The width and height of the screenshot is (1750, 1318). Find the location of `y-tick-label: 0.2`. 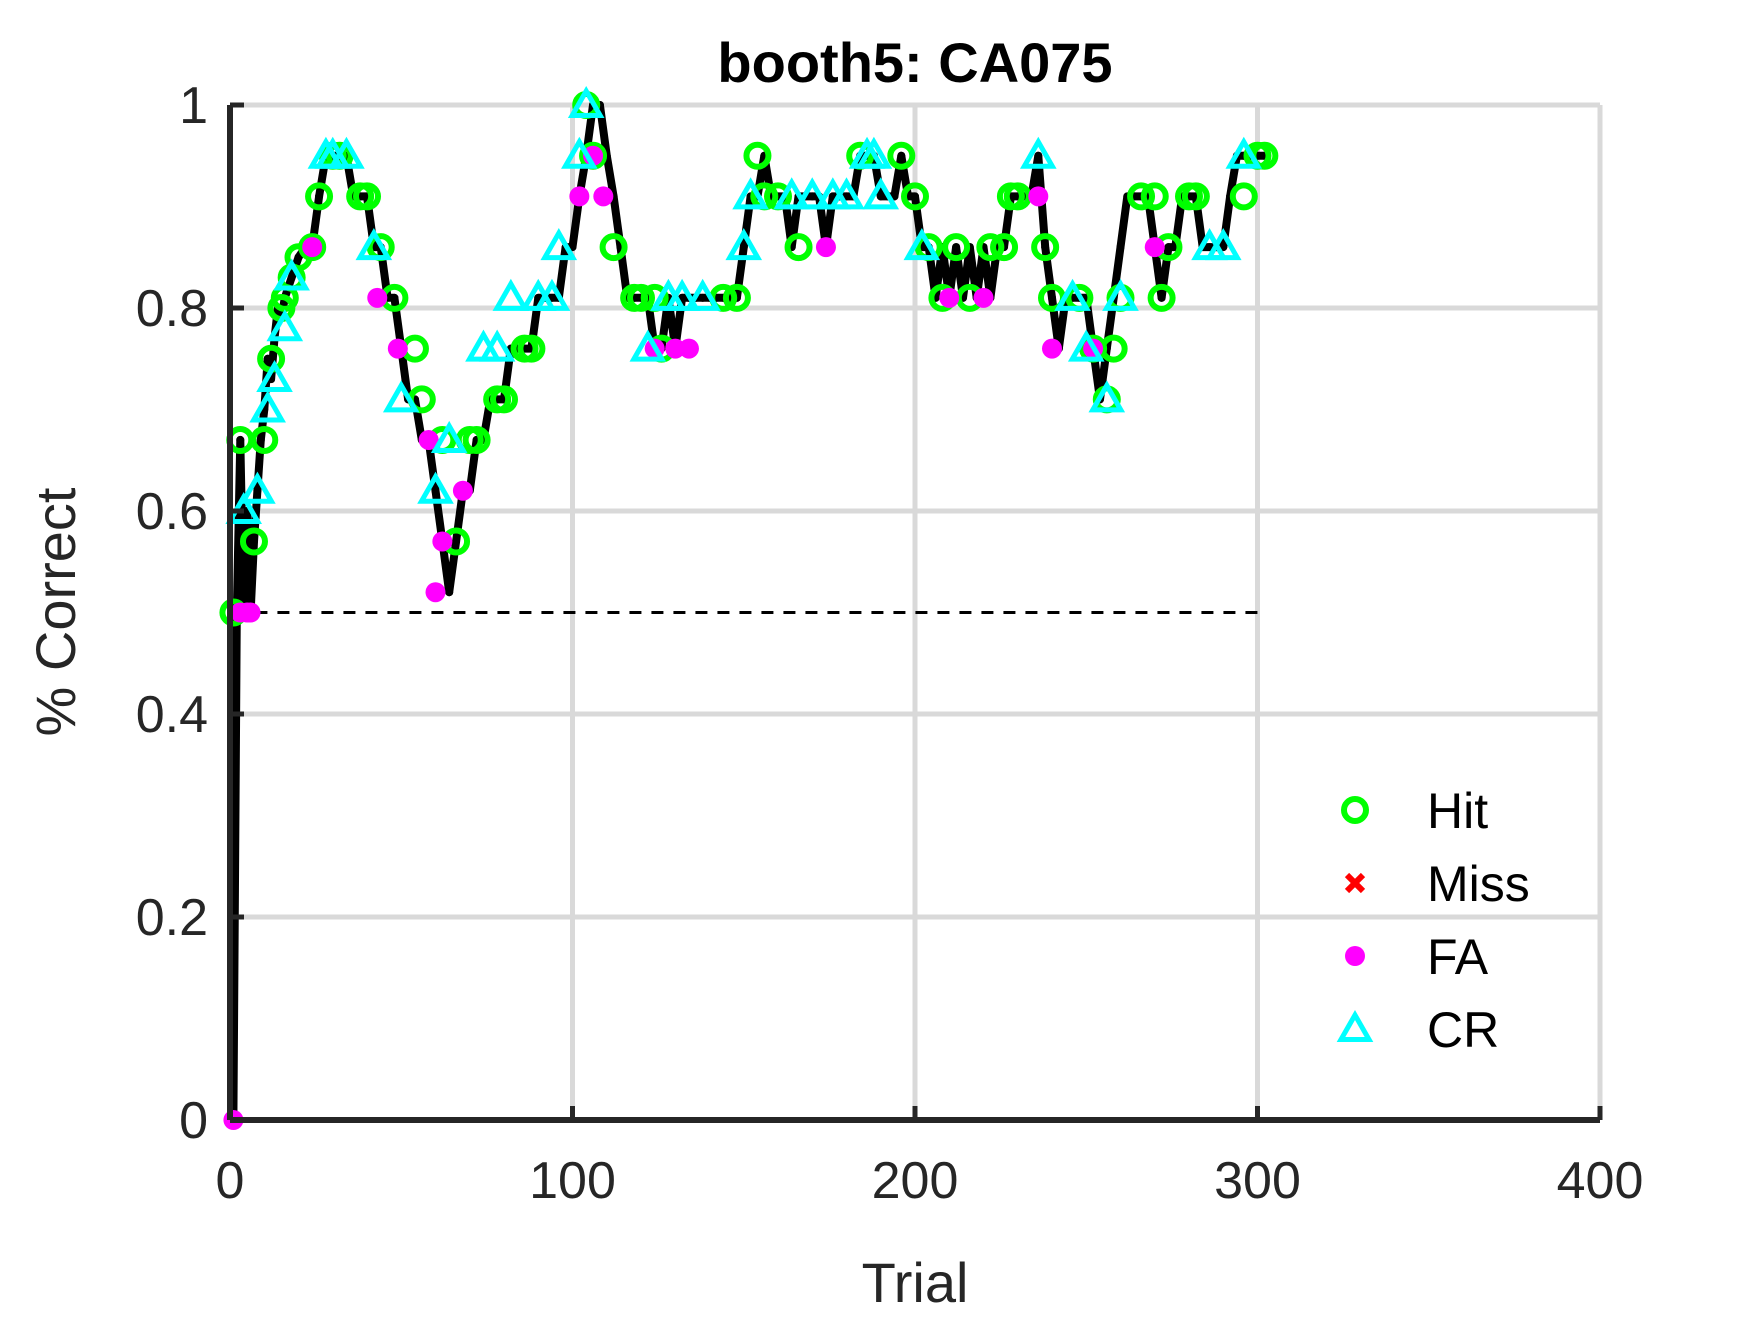

y-tick-label: 0.2 is located at coordinates (172, 918).